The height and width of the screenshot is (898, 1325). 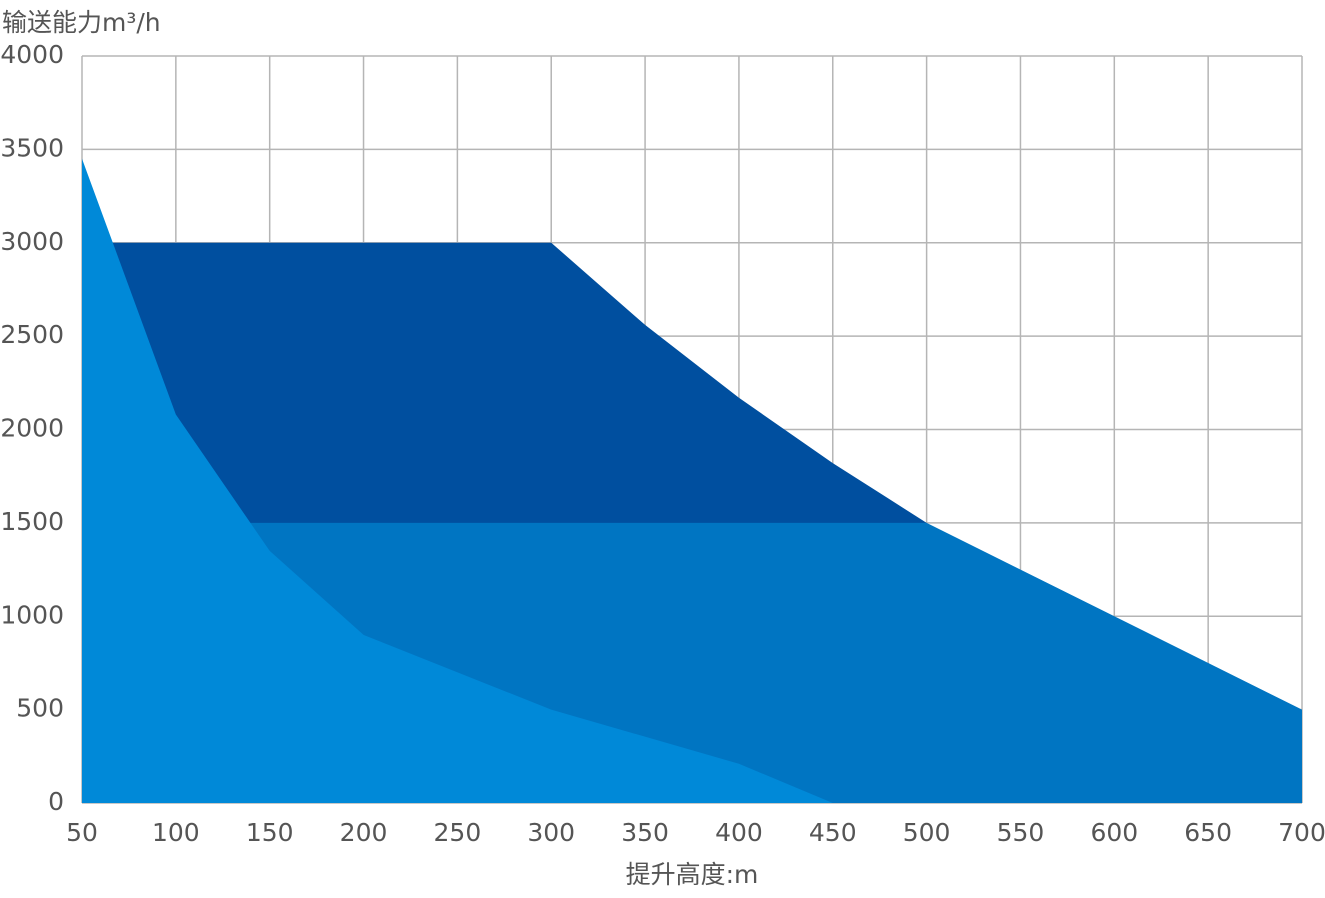 I want to click on x-tick-label: 400, so click(x=739, y=832).